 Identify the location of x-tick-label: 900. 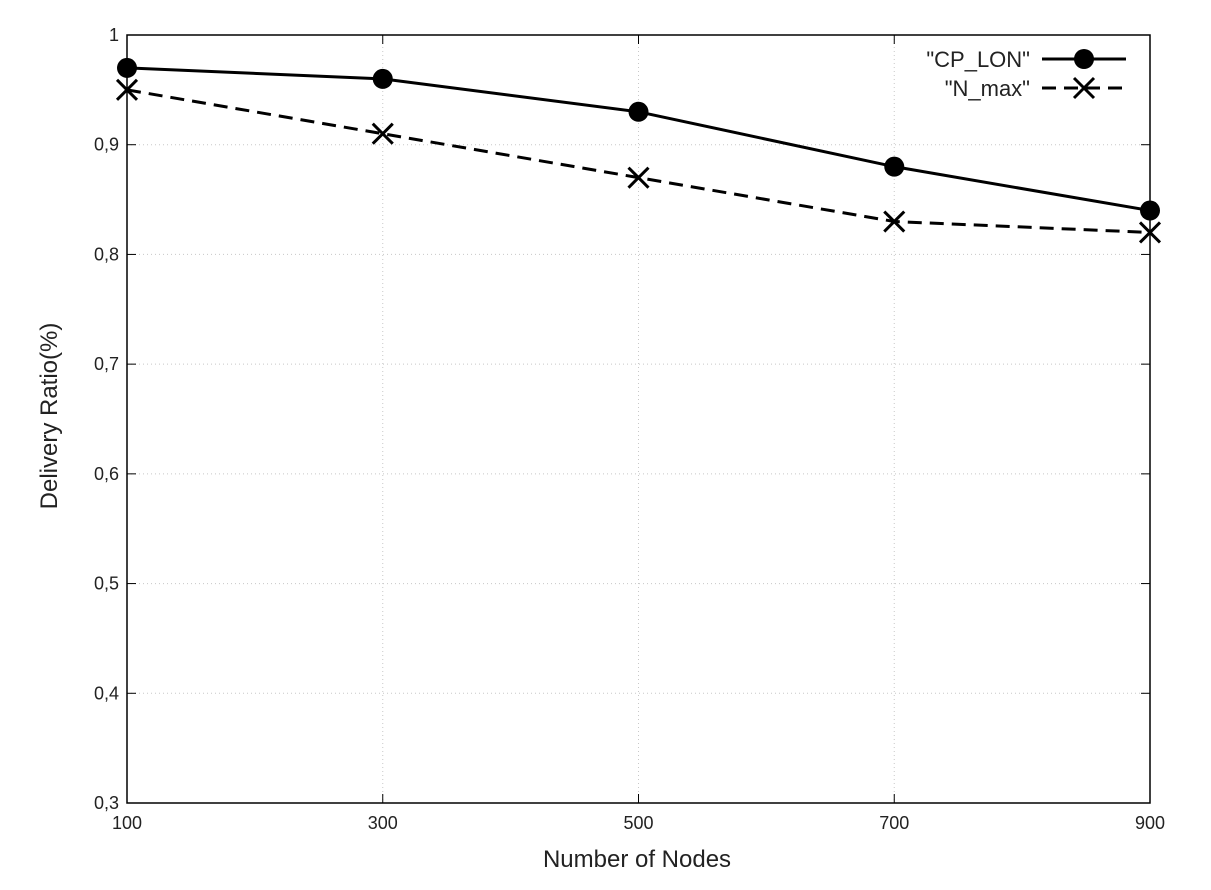
(1150, 823).